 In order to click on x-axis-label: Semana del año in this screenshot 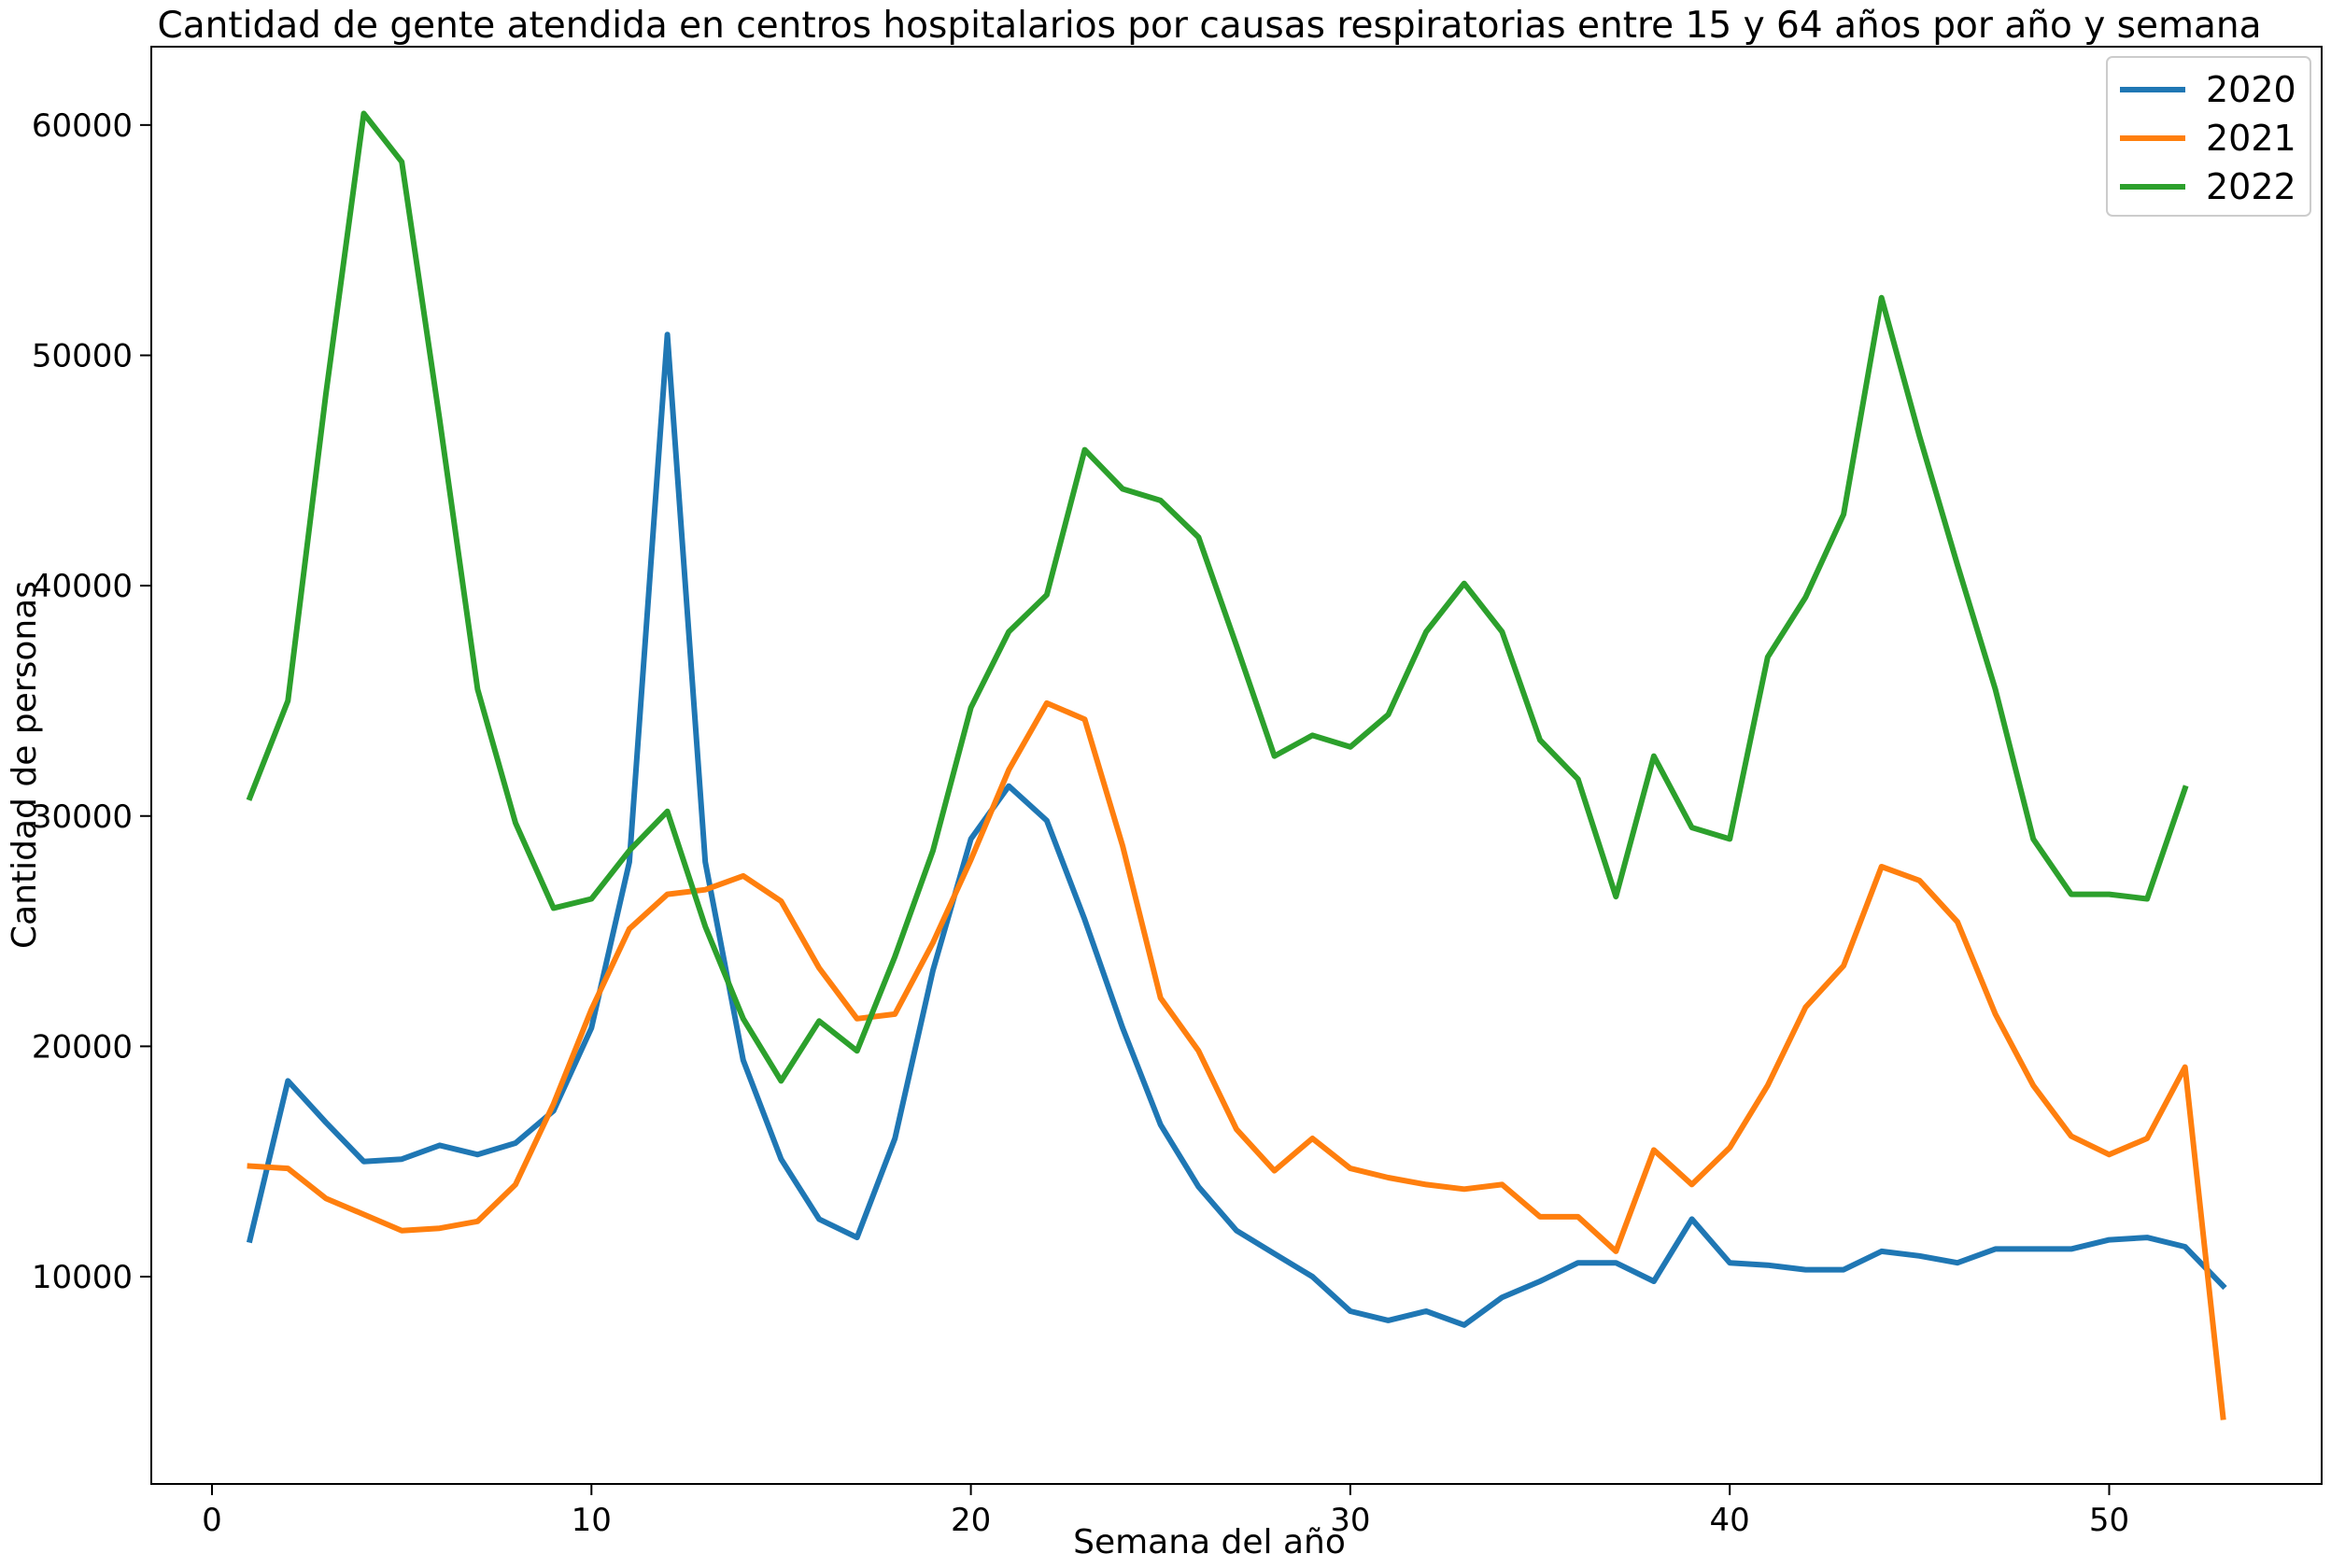, I will do `click(1209, 1542)`.